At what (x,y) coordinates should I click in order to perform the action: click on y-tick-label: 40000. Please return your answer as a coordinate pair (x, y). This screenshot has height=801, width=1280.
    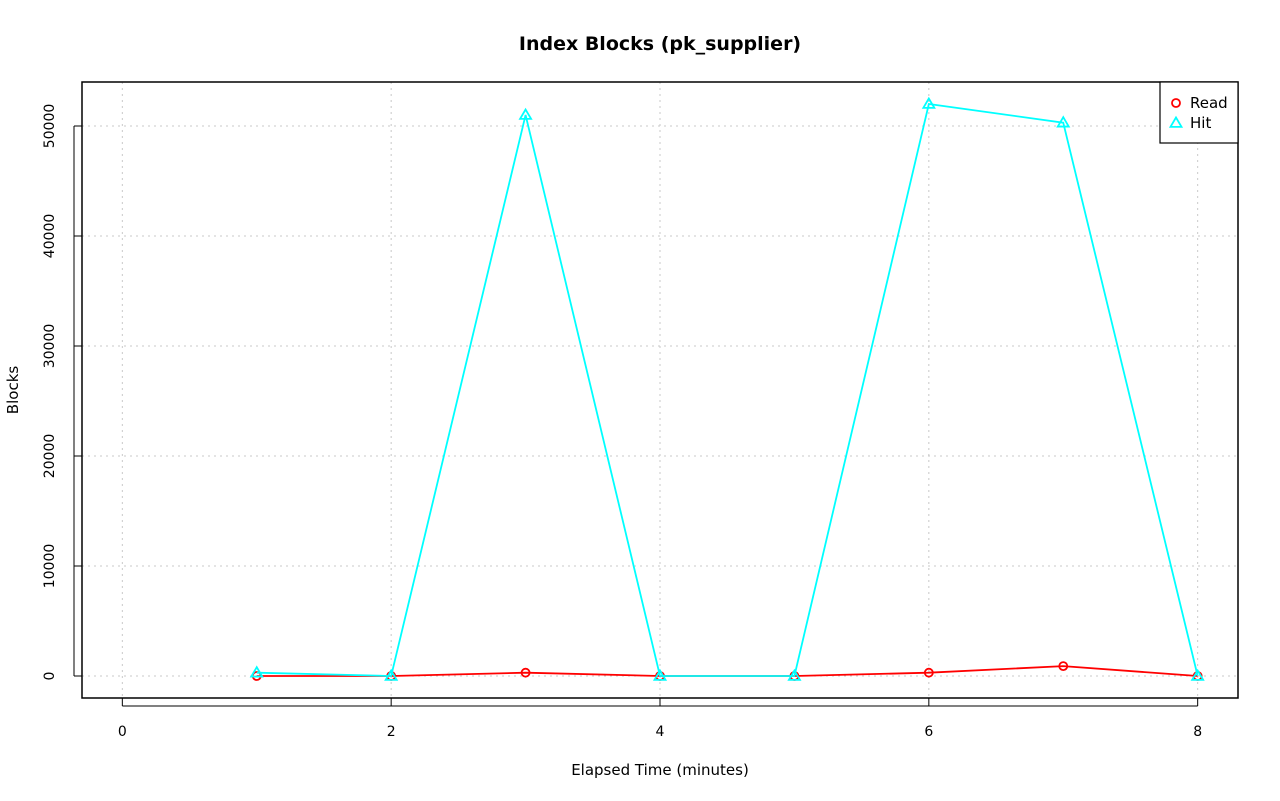
    Looking at the image, I should click on (50, 236).